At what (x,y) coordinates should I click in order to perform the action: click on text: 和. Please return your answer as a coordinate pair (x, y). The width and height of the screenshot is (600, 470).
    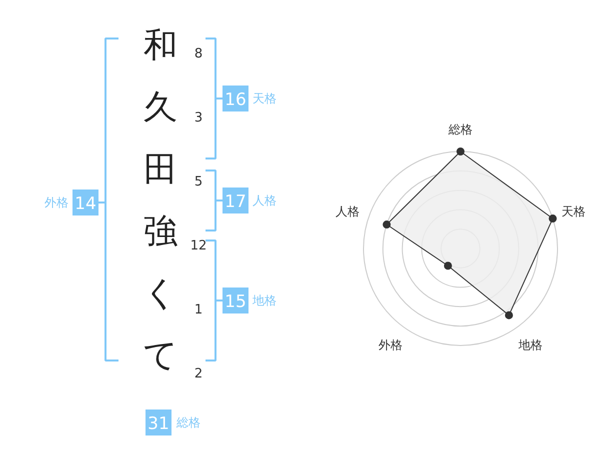
    Looking at the image, I should click on (161, 46).